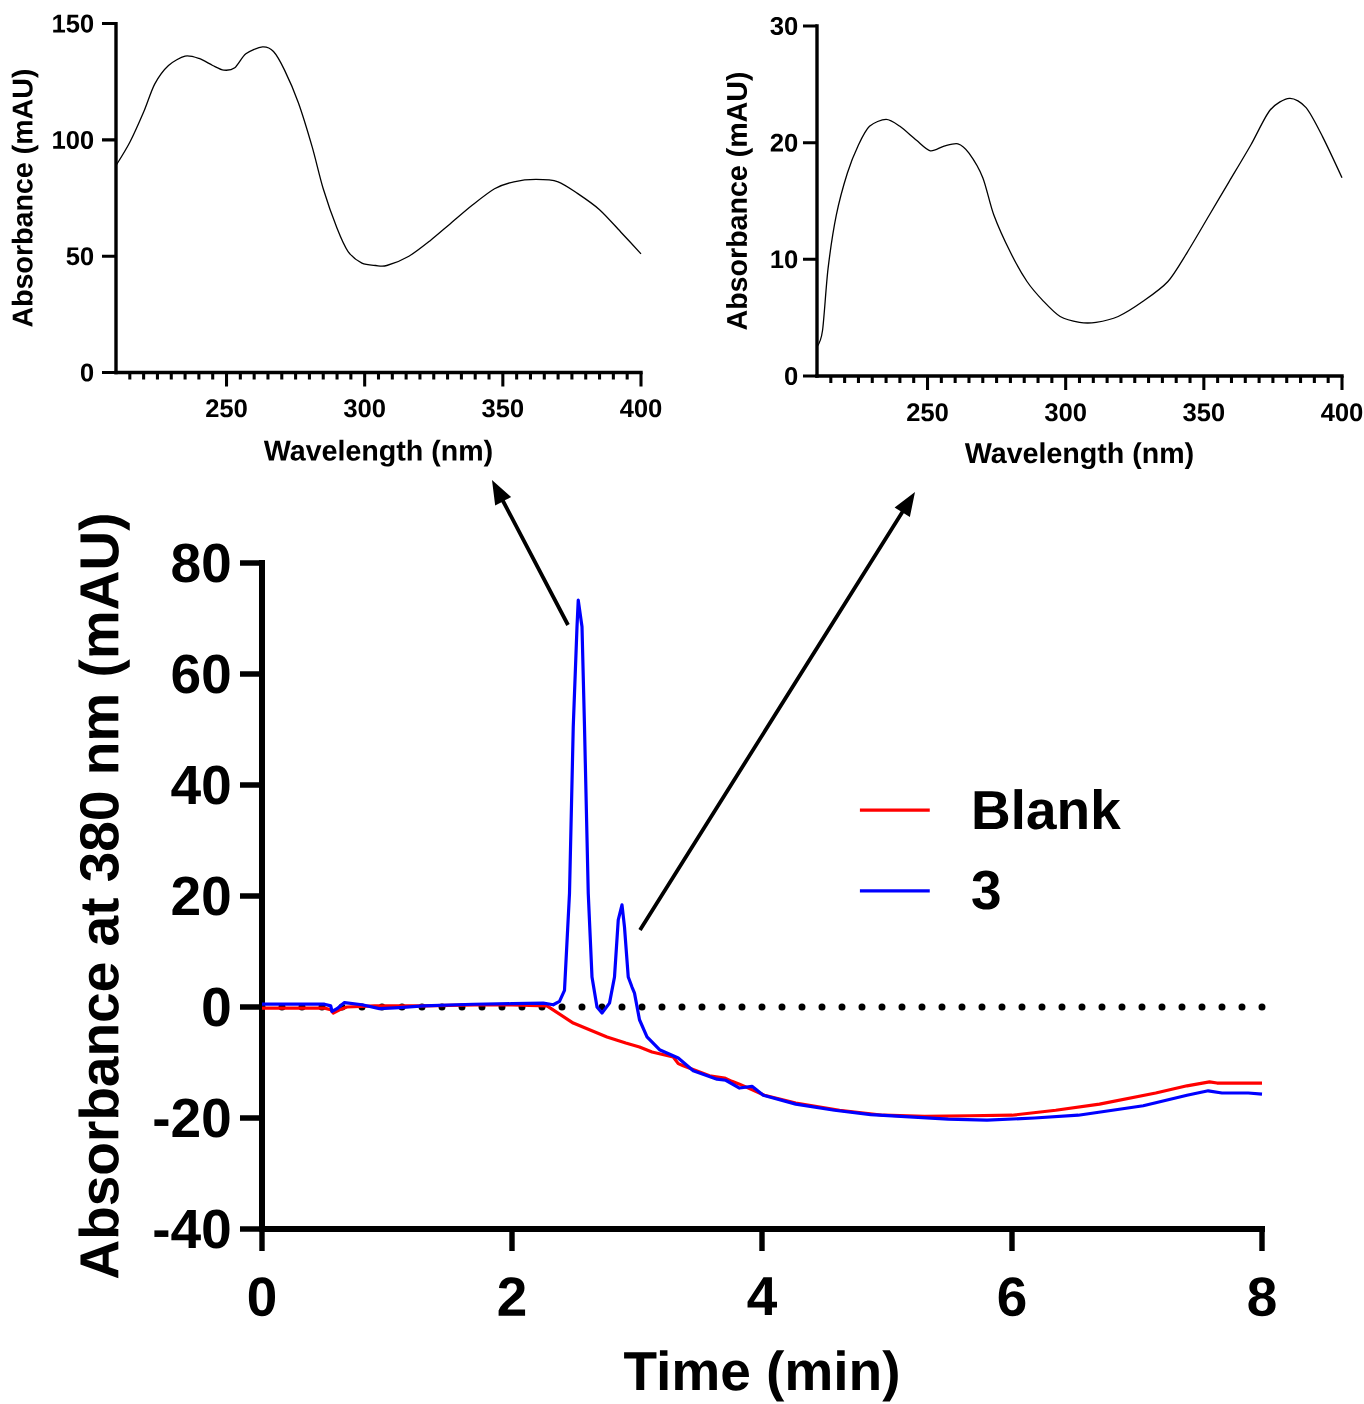 The height and width of the screenshot is (1404, 1364). Describe the element at coordinates (1047, 809) in the screenshot. I see `legend-label: Blank` at that location.